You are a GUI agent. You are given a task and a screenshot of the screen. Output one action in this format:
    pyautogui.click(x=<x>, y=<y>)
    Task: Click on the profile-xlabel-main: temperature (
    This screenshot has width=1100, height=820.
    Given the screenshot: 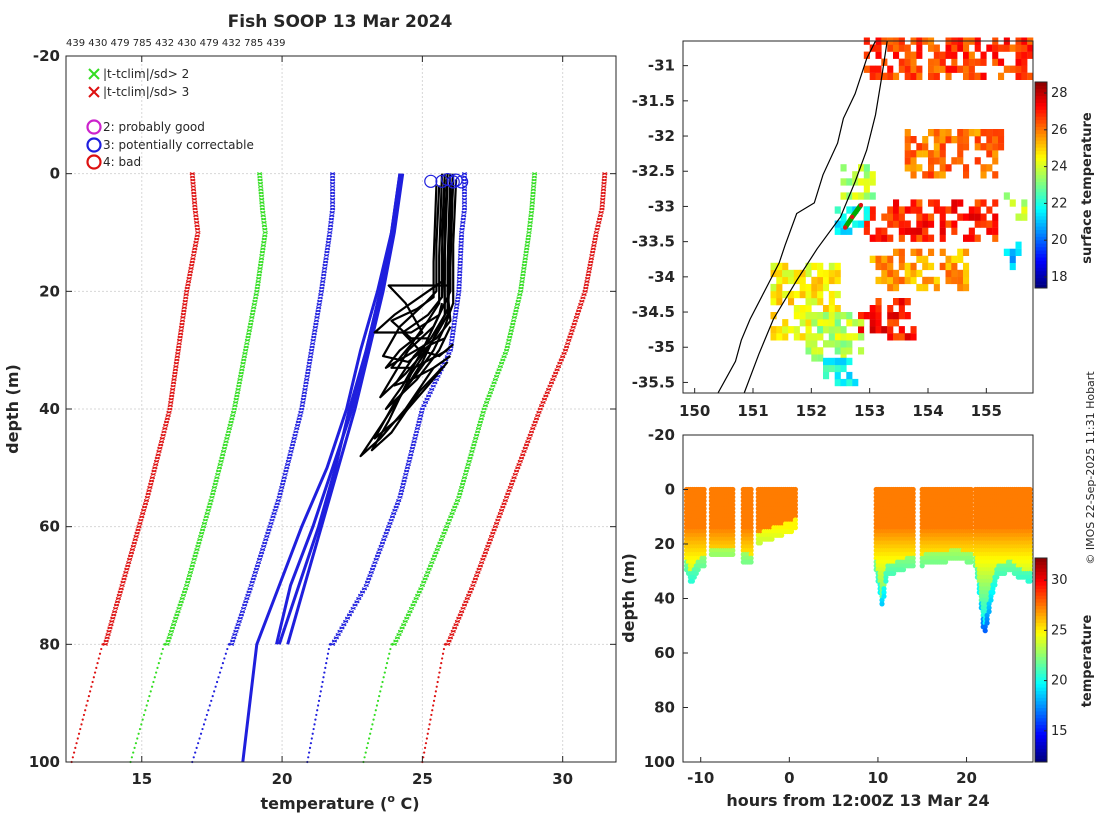 What is the action you would take?
    pyautogui.click(x=323, y=803)
    